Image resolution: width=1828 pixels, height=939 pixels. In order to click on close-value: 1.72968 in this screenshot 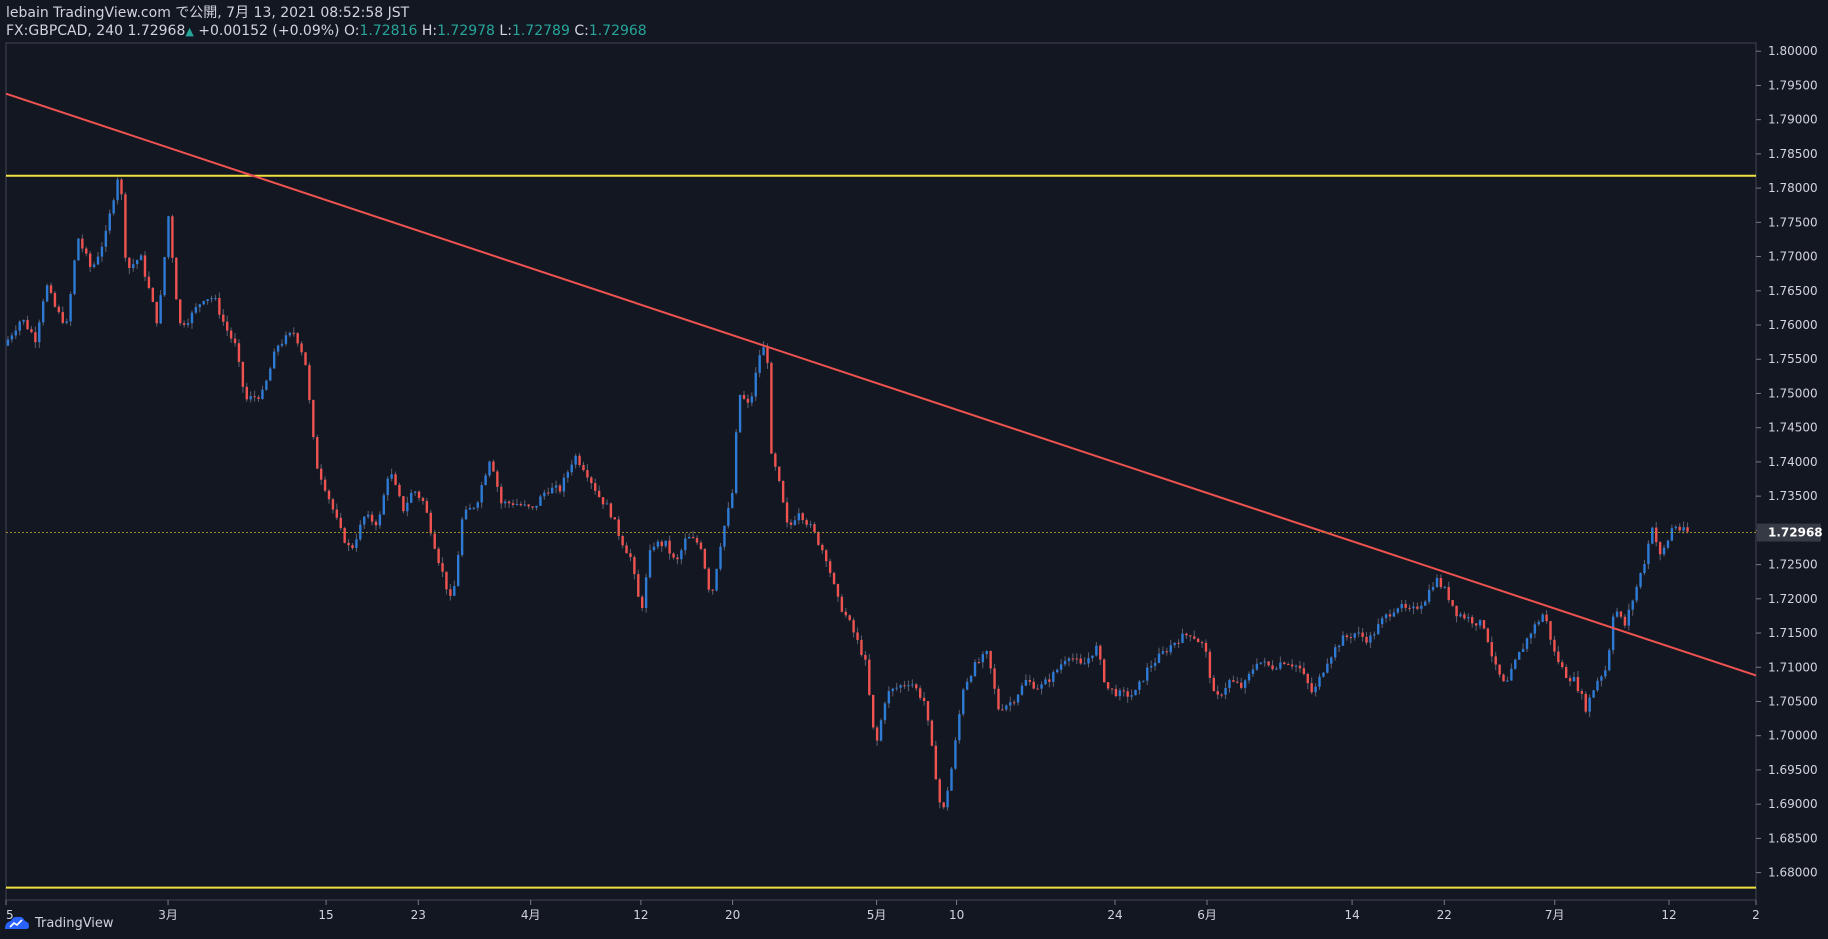, I will do `click(617, 31)`.